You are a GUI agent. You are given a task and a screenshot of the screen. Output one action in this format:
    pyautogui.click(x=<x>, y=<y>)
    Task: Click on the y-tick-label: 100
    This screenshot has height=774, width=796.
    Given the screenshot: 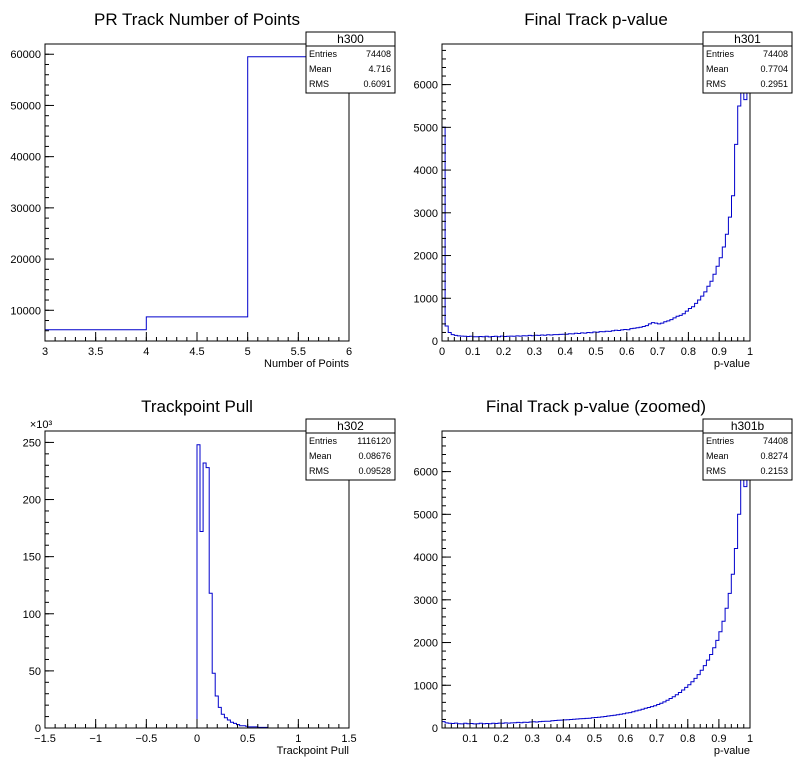 What is the action you would take?
    pyautogui.click(x=32, y=615)
    